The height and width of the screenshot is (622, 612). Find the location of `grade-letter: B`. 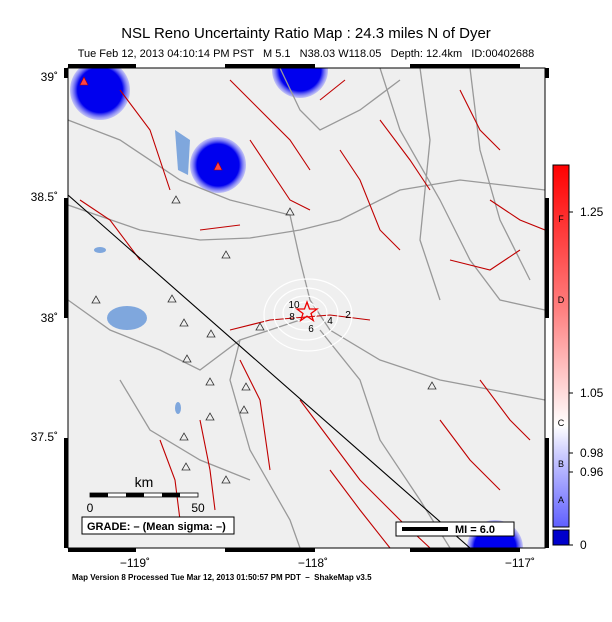

grade-letter: B is located at coordinates (561, 464).